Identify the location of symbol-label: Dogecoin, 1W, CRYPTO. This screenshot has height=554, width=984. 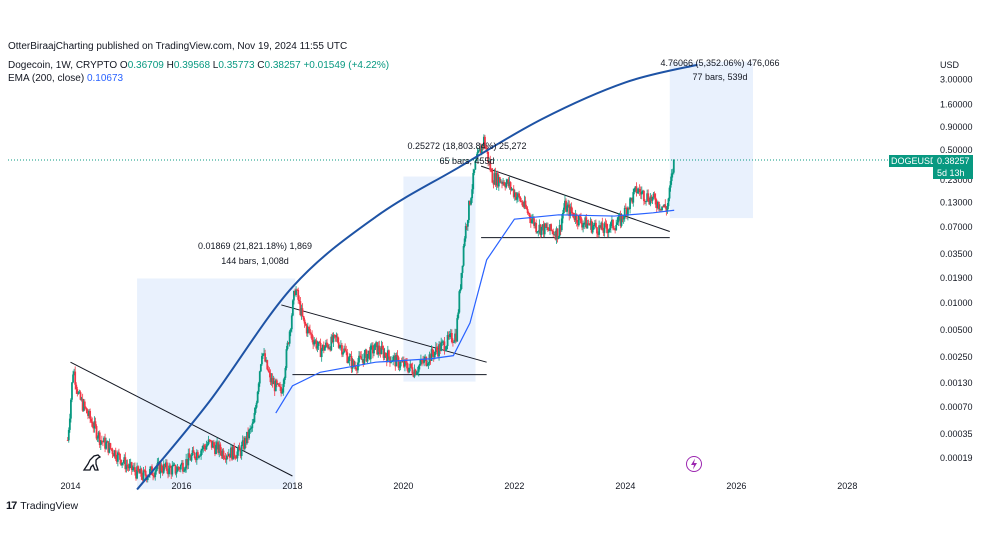
(63, 65).